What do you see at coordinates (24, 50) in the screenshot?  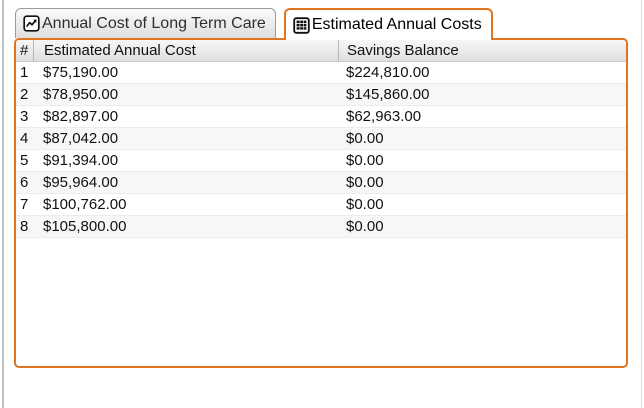 I see `column-header-row-number: #` at bounding box center [24, 50].